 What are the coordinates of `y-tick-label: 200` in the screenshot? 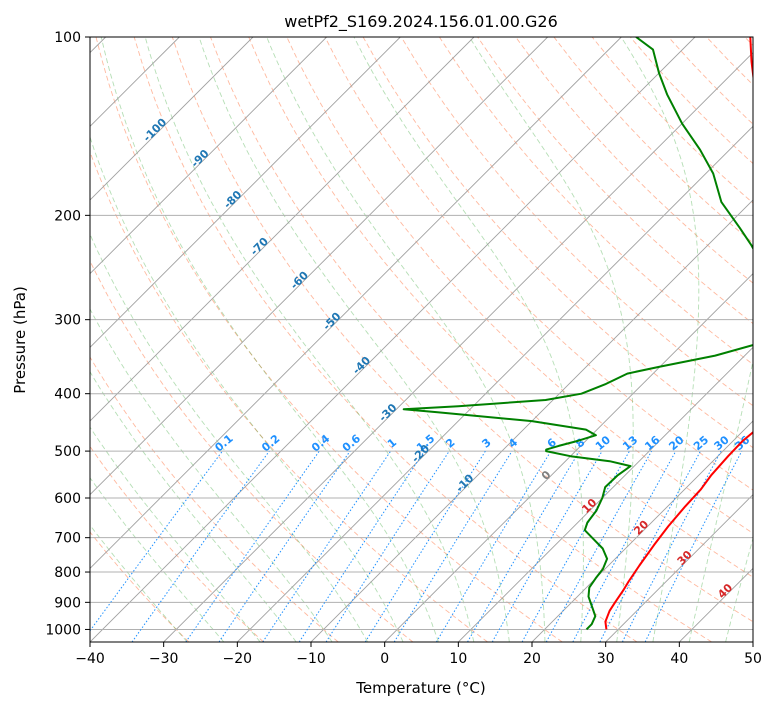 It's located at (67, 216).